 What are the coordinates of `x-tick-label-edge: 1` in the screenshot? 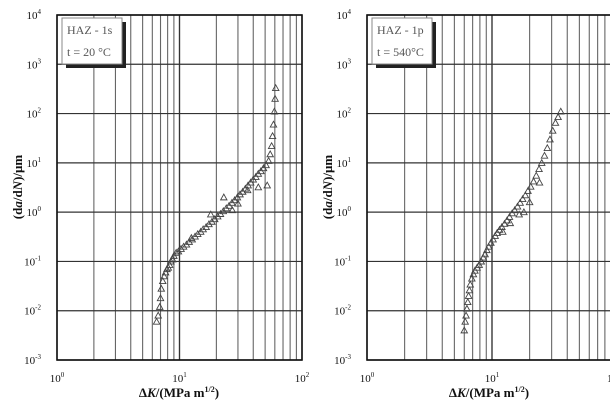 It's located at (608, 379).